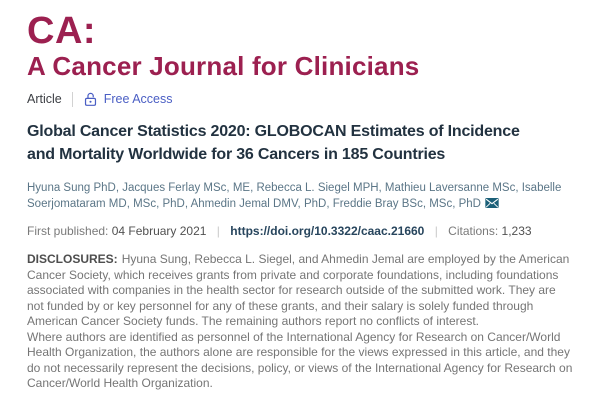 This screenshot has height=400, width=600. I want to click on article-meta-row: Article Free Access, so click(300, 99).